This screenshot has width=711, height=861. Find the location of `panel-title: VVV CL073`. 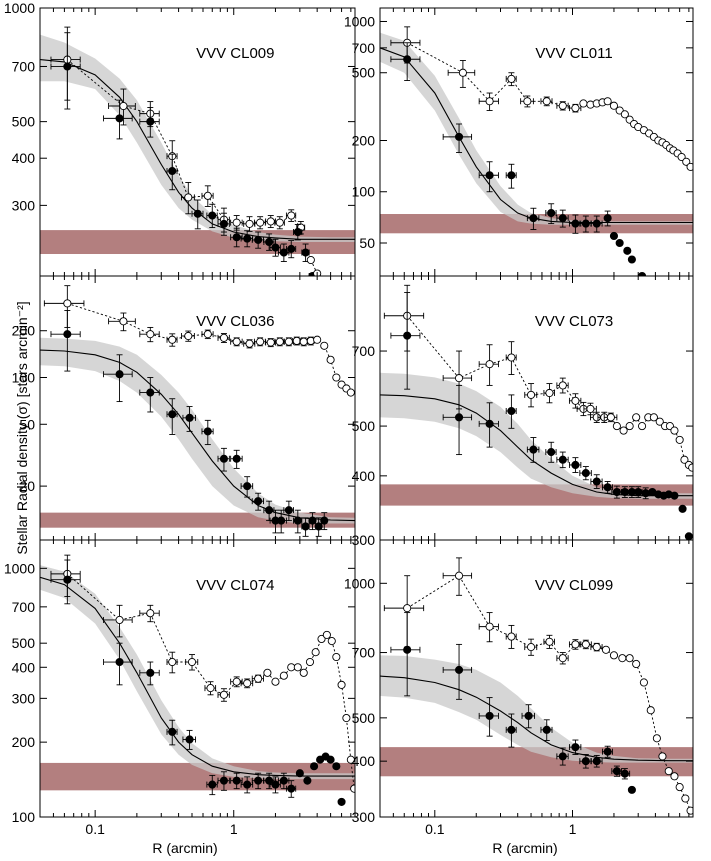

panel-title: VVV CL073 is located at coordinates (574, 321).